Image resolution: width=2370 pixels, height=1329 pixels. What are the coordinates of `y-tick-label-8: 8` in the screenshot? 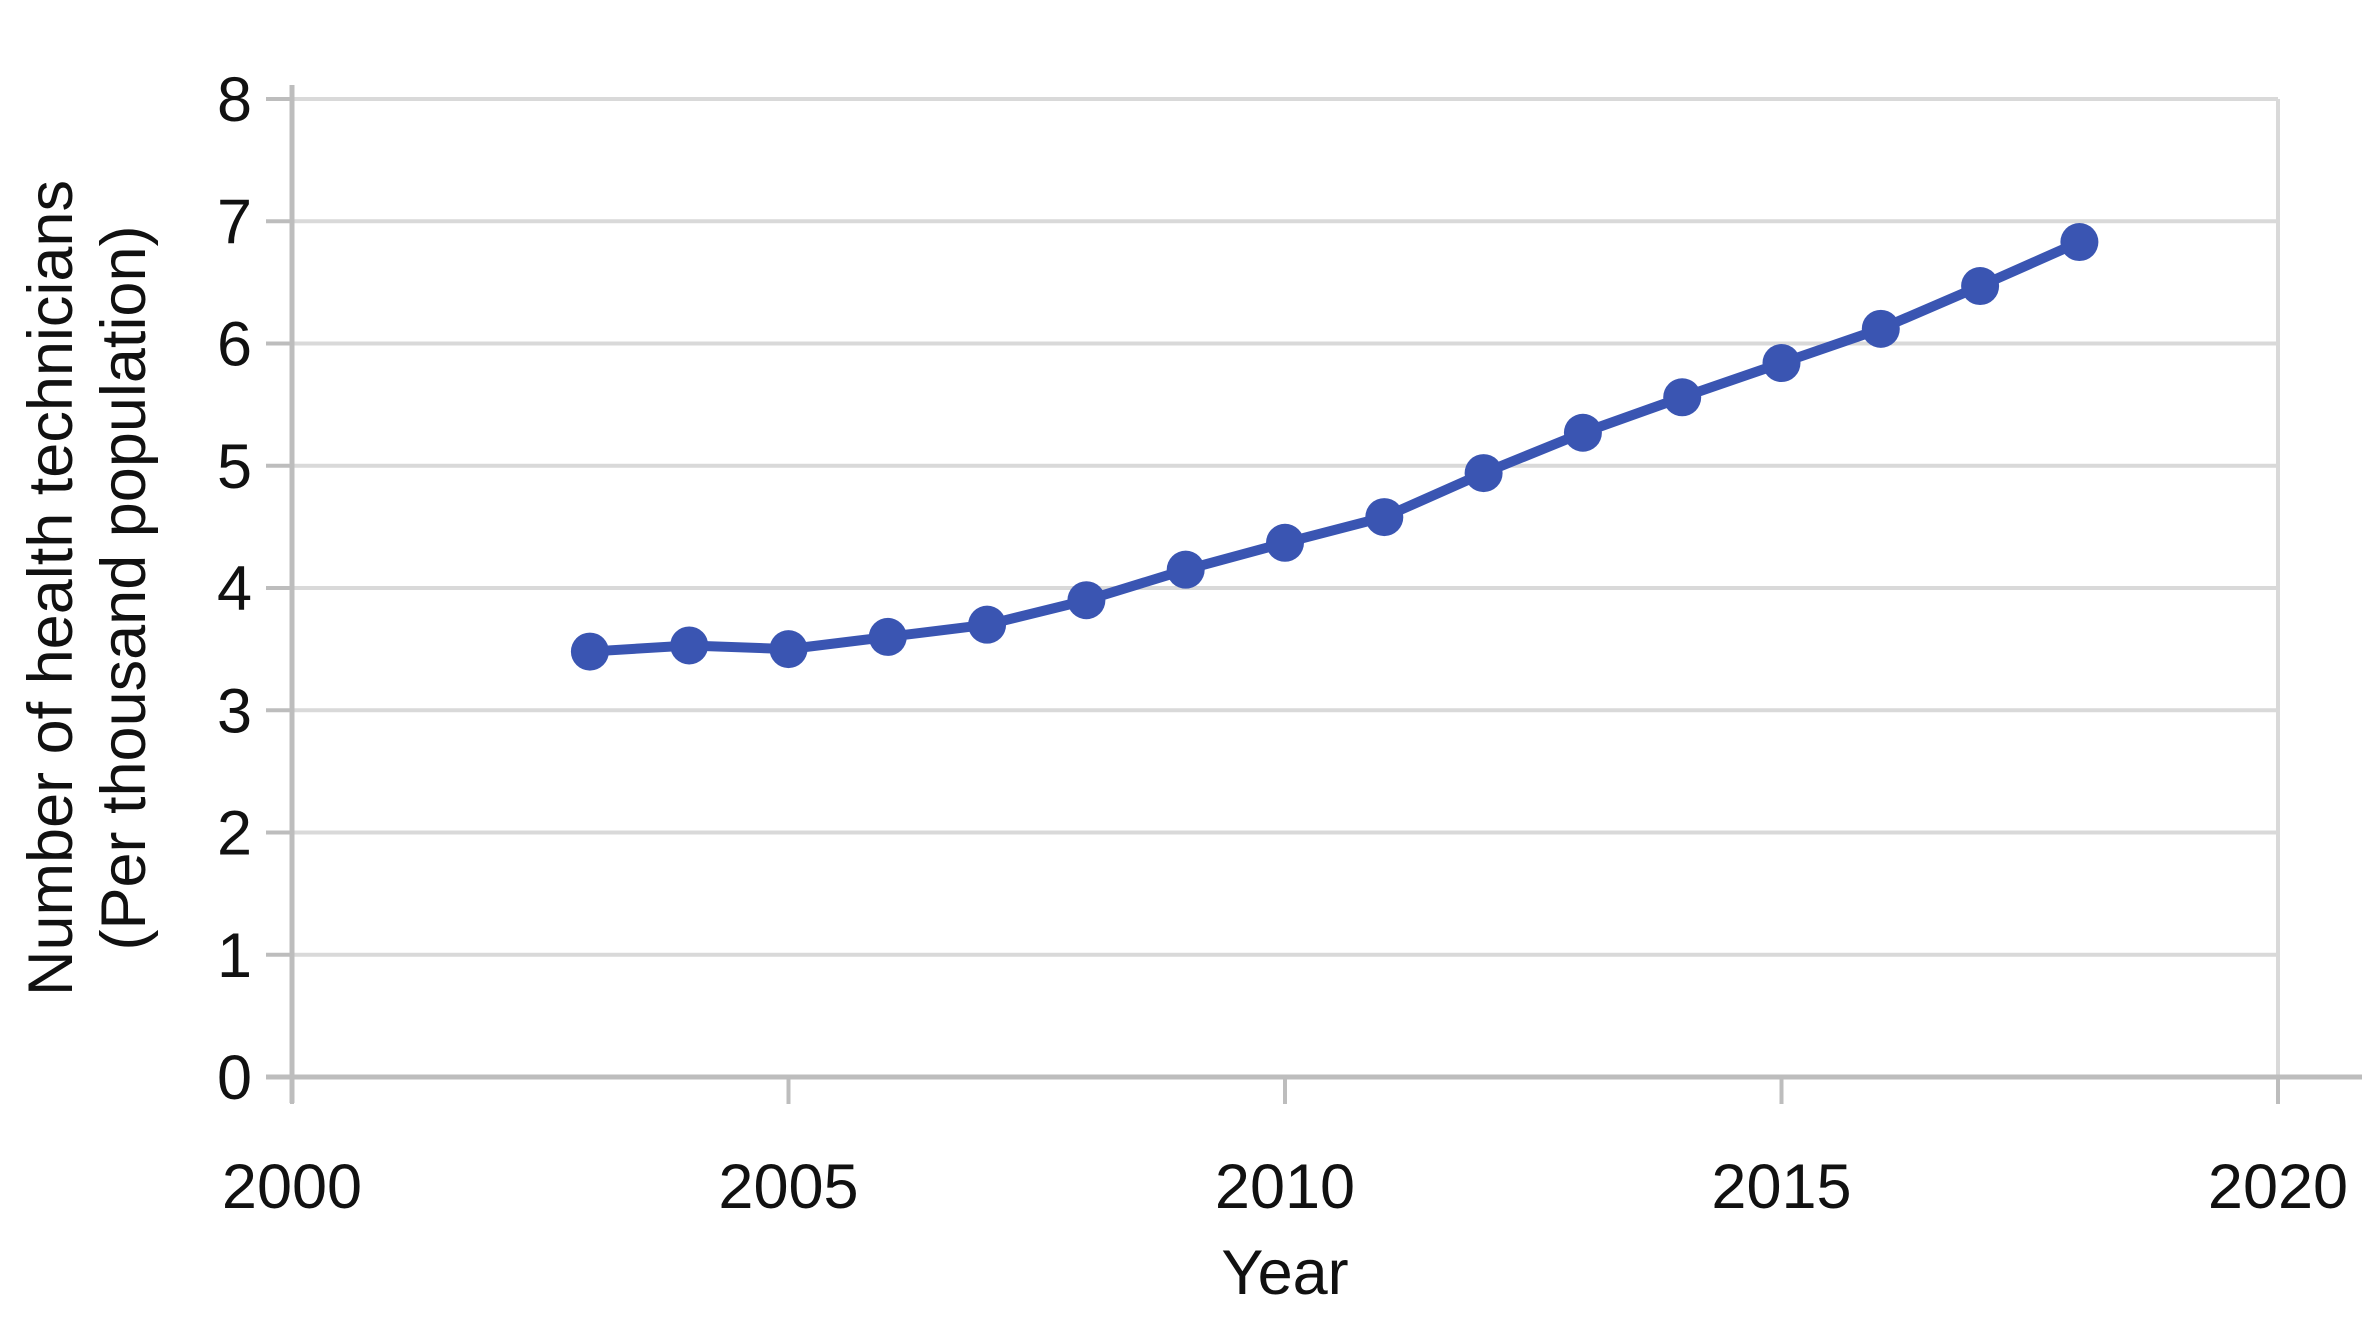 It's located at (234, 100).